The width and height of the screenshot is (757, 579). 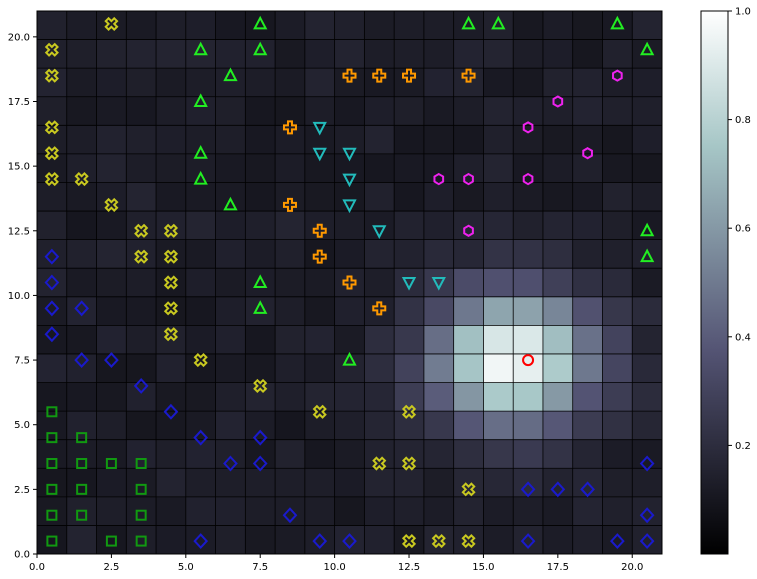 I want to click on y-tick-label: 20.0, so click(x=19, y=37).